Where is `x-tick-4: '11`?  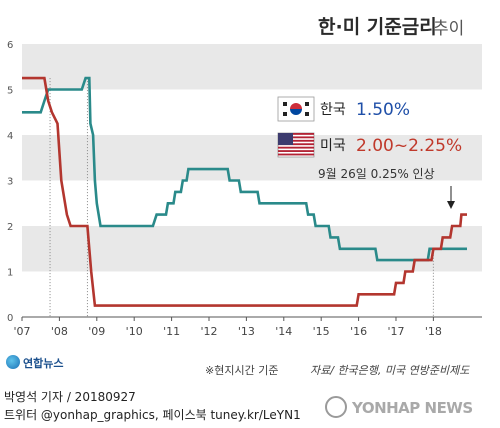
x-tick-4: '11 is located at coordinates (171, 331).